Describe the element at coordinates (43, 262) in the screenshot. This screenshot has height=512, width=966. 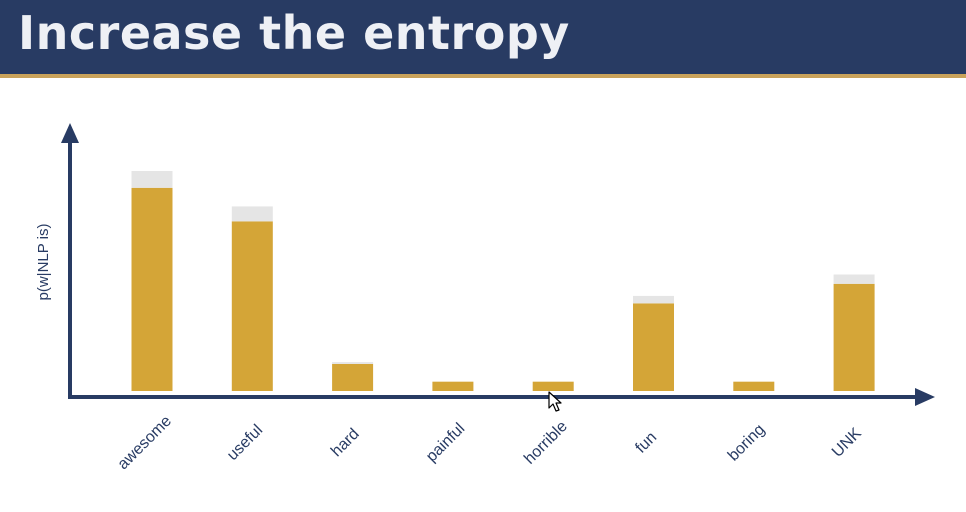
I see `y-axis-label: p(w|NLP is)` at that location.